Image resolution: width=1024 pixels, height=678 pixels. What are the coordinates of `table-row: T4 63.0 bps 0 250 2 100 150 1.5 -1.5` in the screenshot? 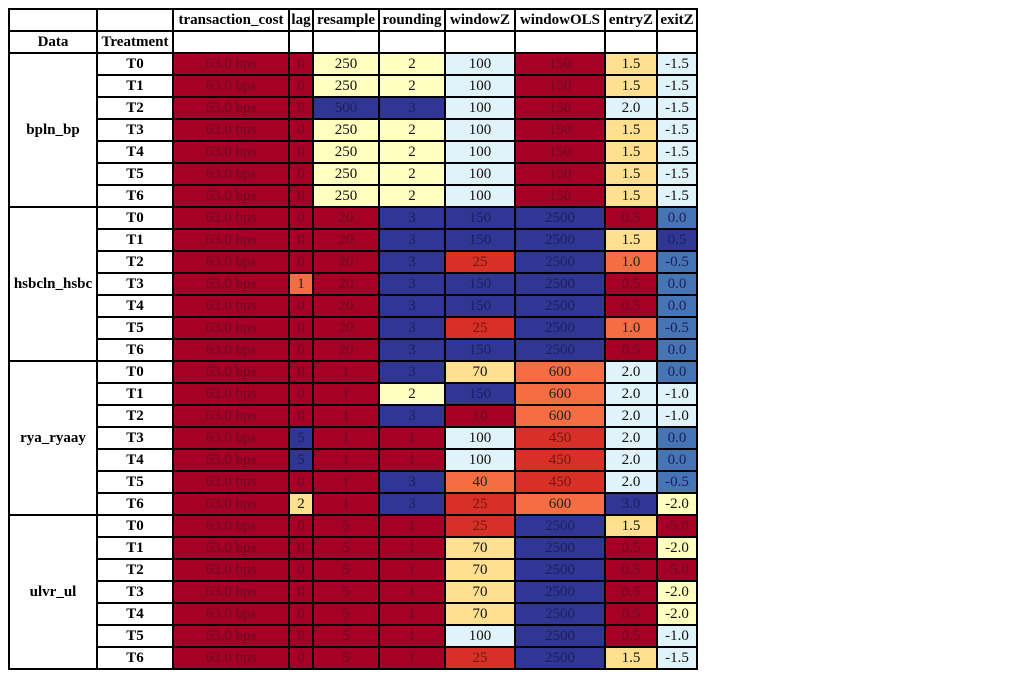 It's located at (353, 152).